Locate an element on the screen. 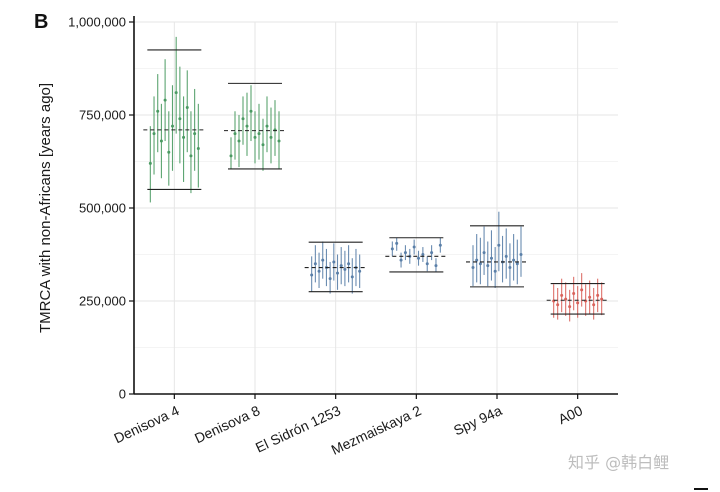  corner-mark is located at coordinates (701, 489).